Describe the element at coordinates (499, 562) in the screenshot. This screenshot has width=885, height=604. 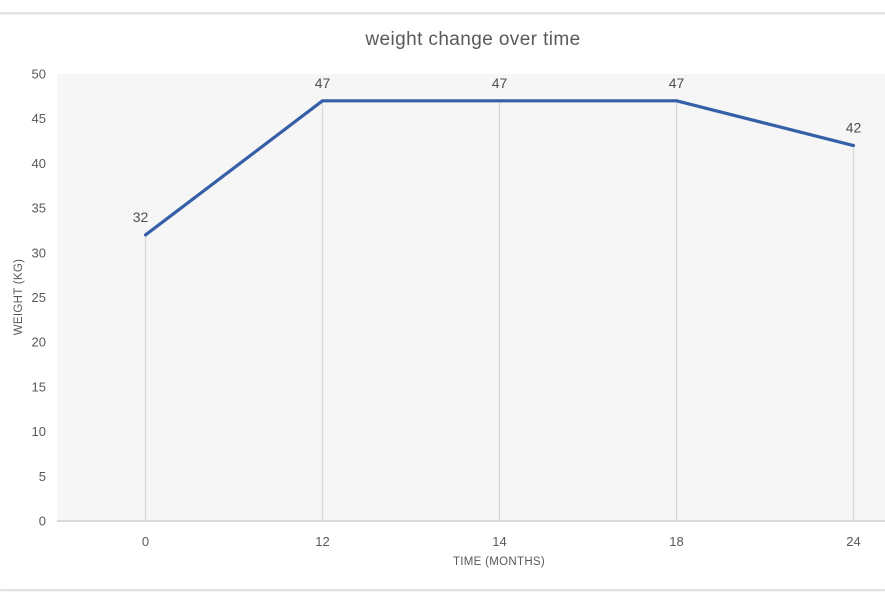
I see `x-axis-title: TIME (MONTHS)` at that location.